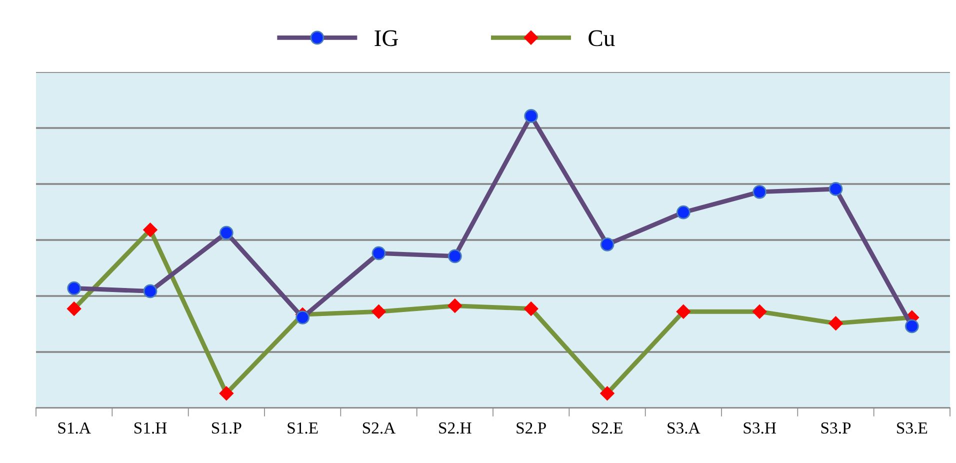 The width and height of the screenshot is (956, 463). I want to click on x-tick-label: S2.A, so click(379, 428).